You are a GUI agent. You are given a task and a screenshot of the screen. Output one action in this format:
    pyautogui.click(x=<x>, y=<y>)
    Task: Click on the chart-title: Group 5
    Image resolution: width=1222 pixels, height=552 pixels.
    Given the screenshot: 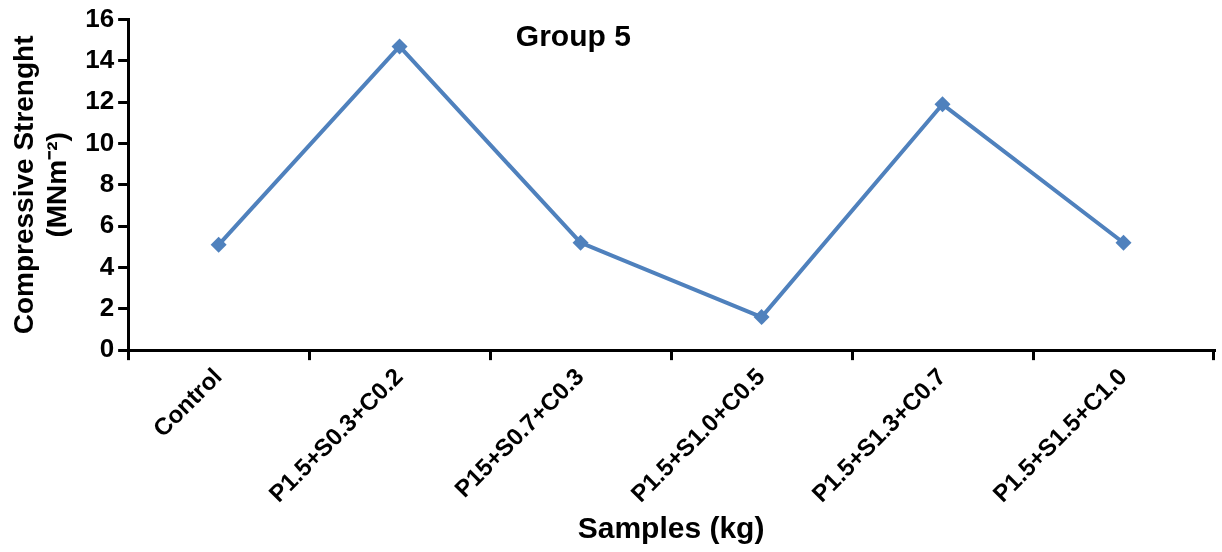 What is the action you would take?
    pyautogui.click(x=573, y=35)
    